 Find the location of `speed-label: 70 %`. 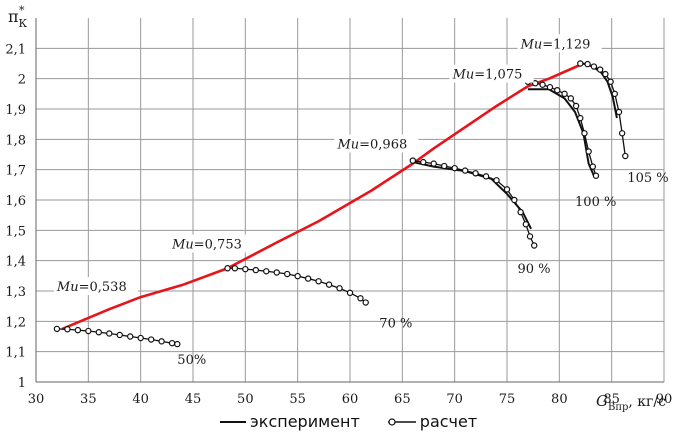

speed-label: 70 % is located at coordinates (395, 323).